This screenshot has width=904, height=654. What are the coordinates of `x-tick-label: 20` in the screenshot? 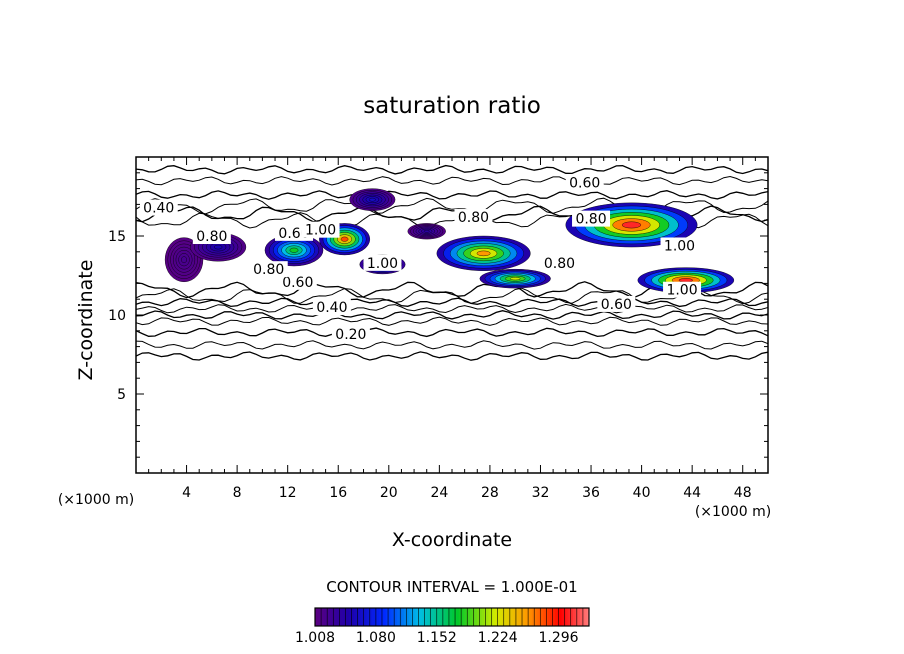 It's located at (389, 493).